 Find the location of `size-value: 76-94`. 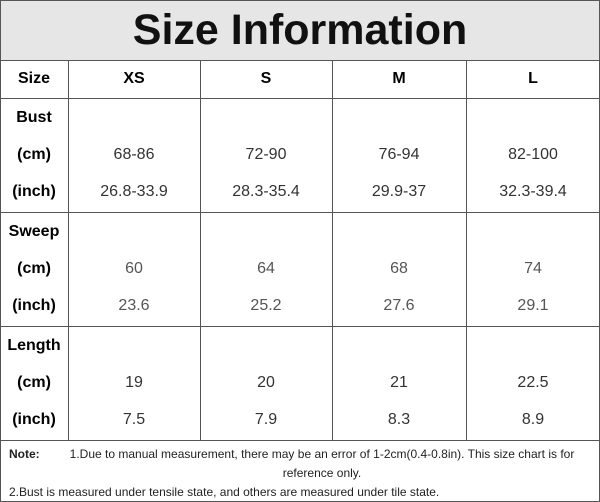

size-value: 76-94 is located at coordinates (399, 154).